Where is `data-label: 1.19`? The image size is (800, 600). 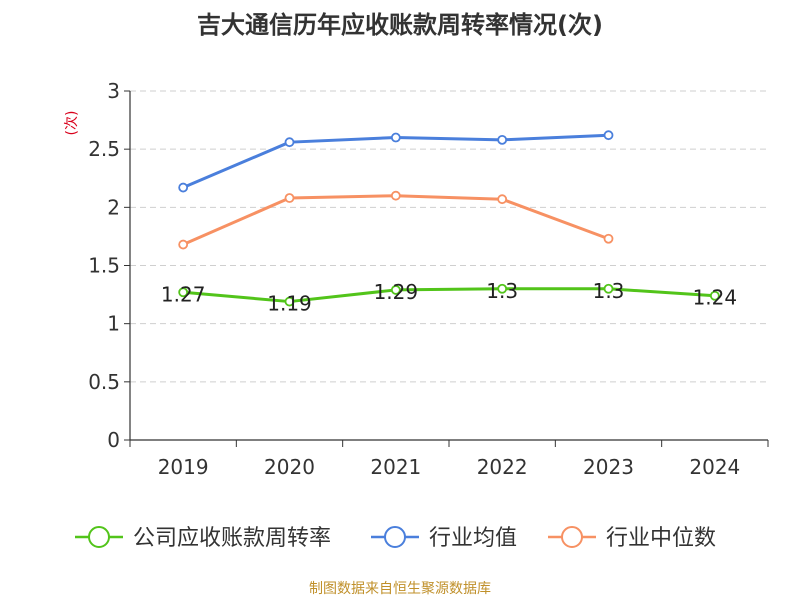
data-label: 1.19 is located at coordinates (289, 304).